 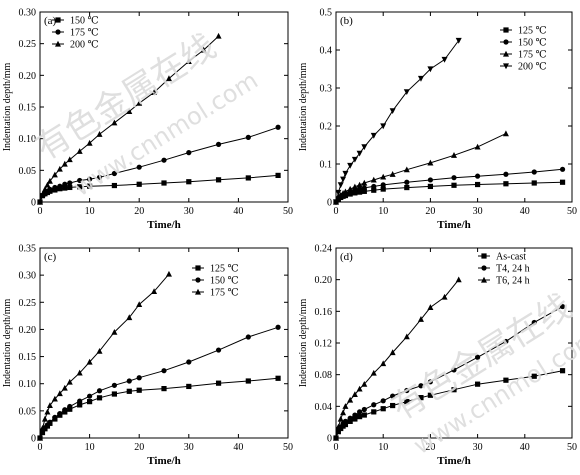 What do you see at coordinates (28, 384) in the screenshot?
I see `y-tick-label: 0.10` at bounding box center [28, 384].